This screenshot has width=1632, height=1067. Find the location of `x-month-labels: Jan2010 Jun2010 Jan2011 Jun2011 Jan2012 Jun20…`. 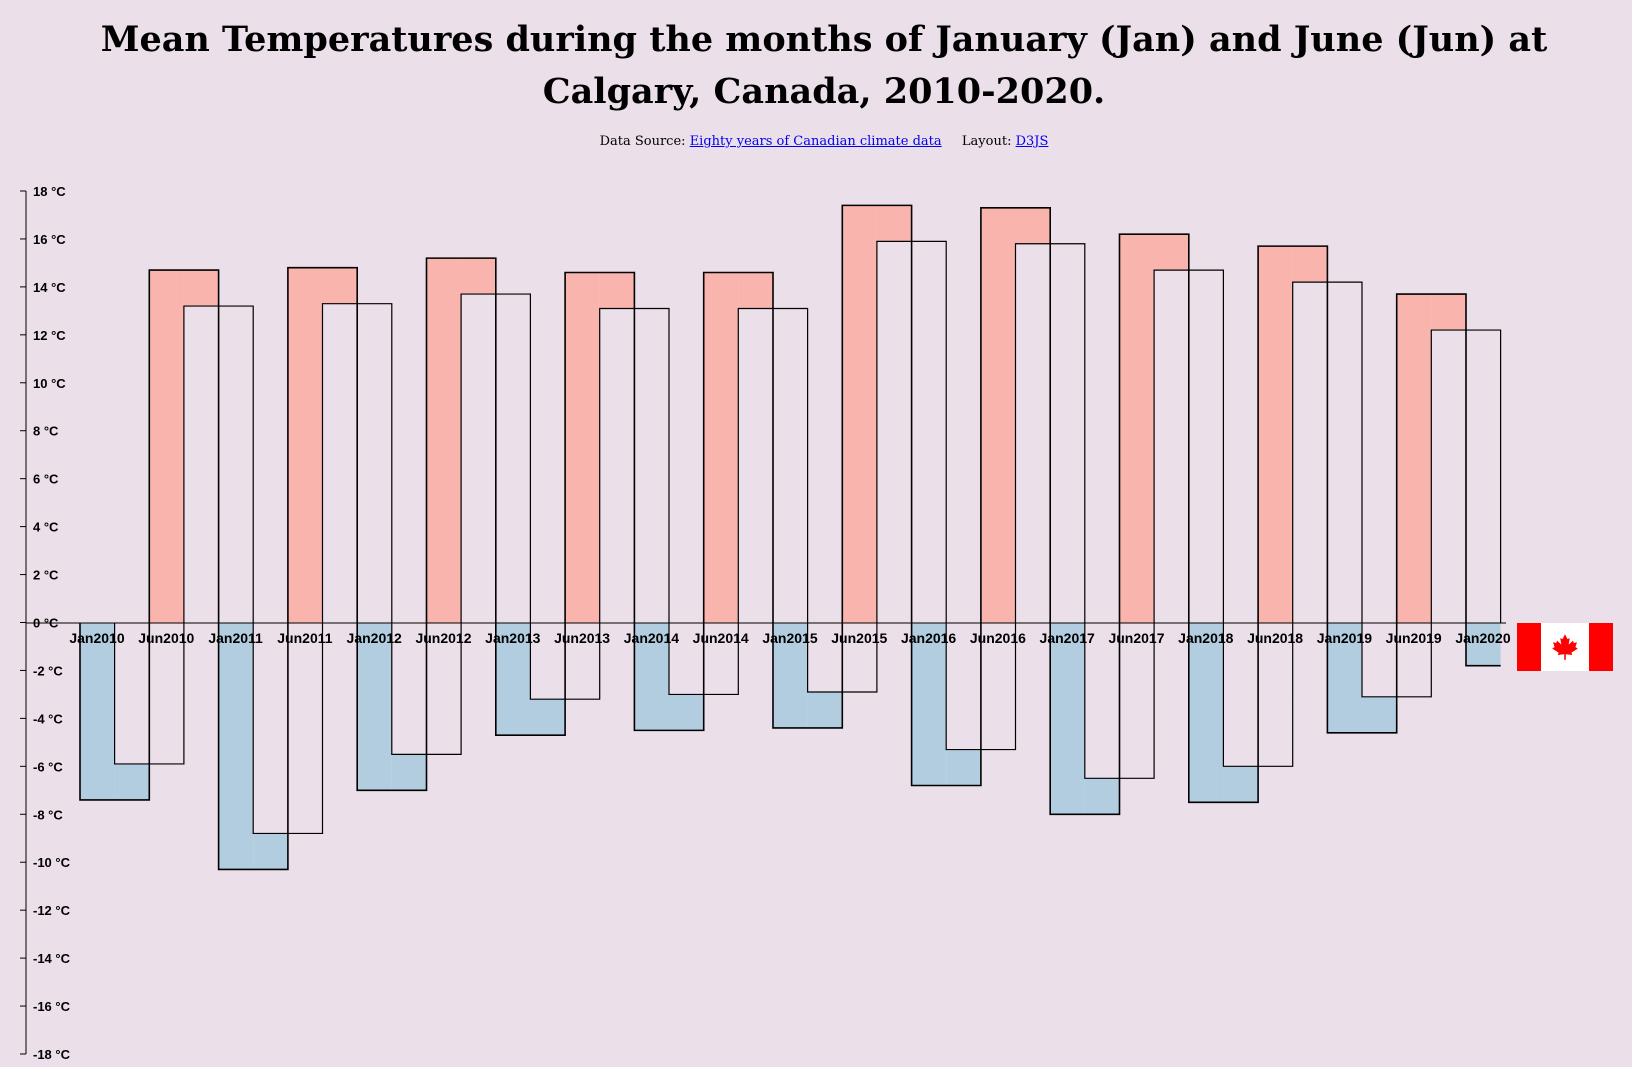

x-month-labels: Jan2010 Jun2010 Jan2011 Jun2011 Jan2012 Jun20… is located at coordinates (789, 638).